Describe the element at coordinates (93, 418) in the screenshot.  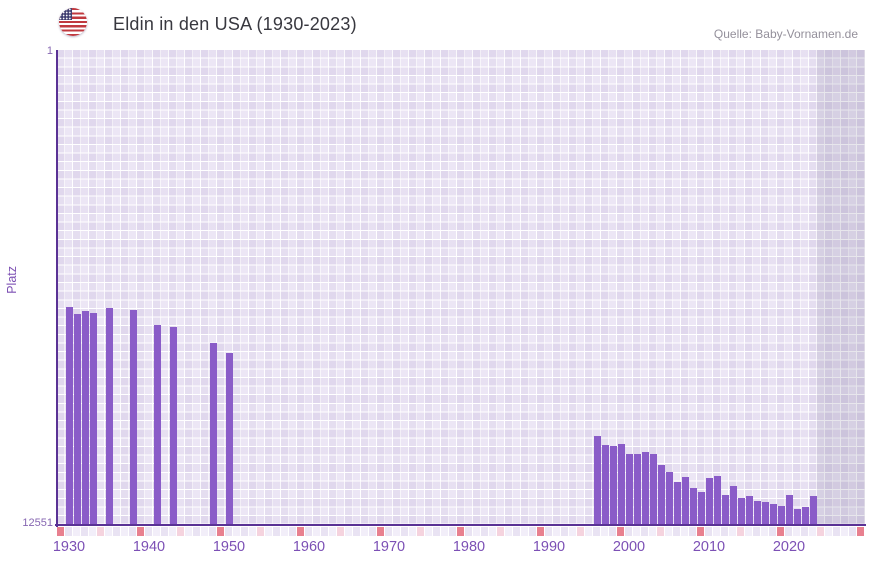
I see `bar-1933` at that location.